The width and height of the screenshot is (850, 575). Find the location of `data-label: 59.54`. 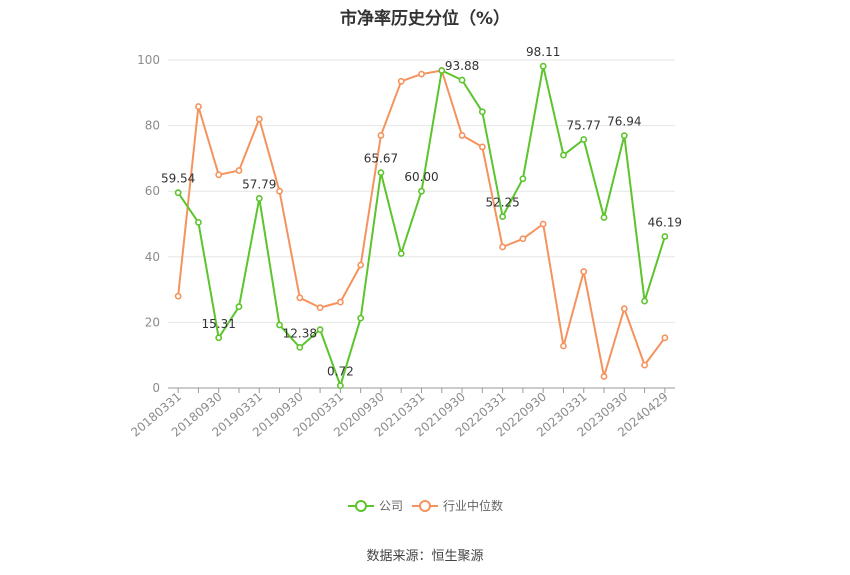

data-label: 59.54 is located at coordinates (178, 179).